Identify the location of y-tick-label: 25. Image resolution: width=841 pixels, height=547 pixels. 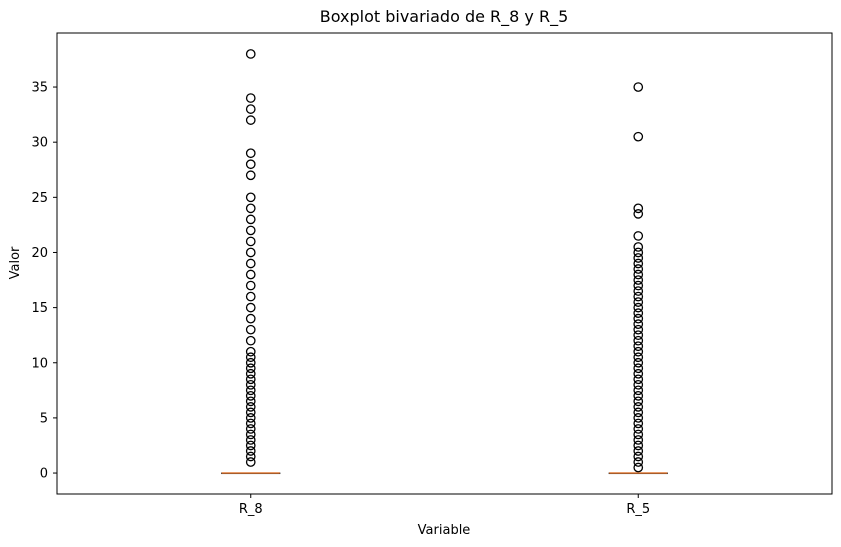
(39, 198).